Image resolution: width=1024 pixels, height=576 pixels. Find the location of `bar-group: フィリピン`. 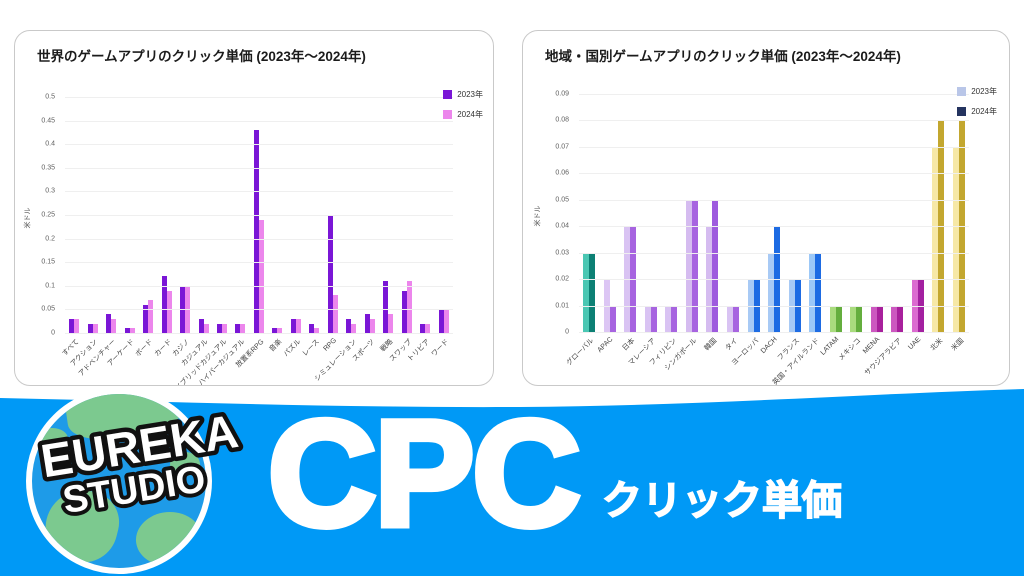

bar-group: フィリピン is located at coordinates (665, 230).